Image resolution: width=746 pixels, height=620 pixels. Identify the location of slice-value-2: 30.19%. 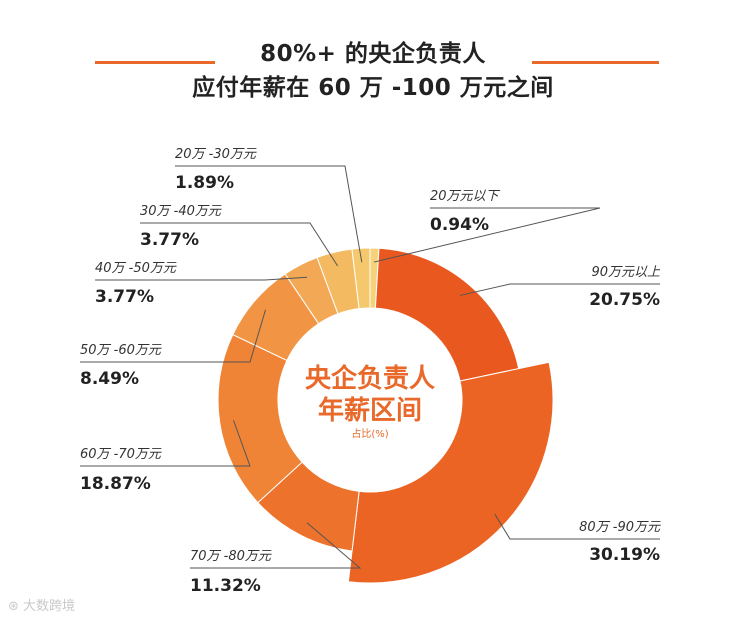
(624, 555).